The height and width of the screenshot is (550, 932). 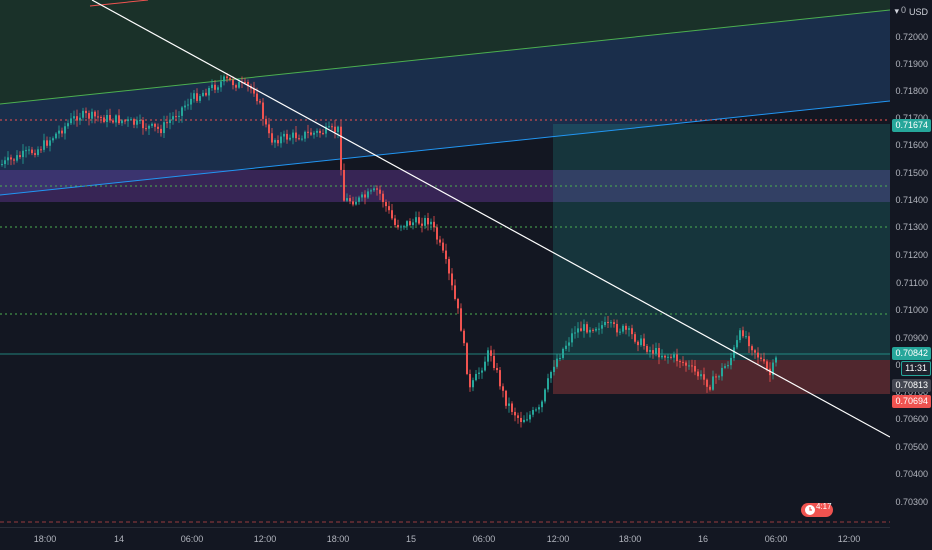 I want to click on time-tick-label: 12:00, so click(x=265, y=539).